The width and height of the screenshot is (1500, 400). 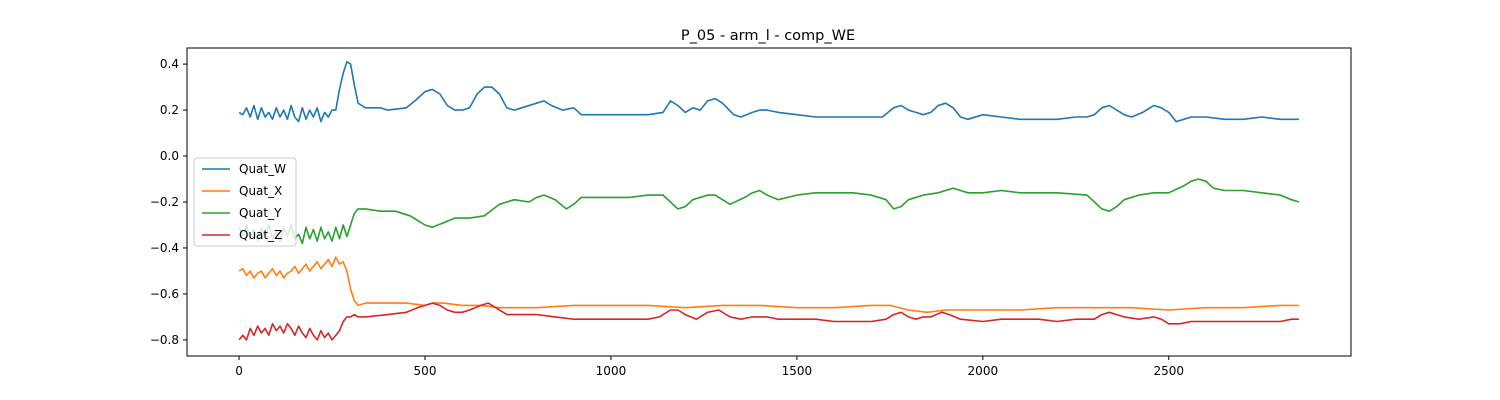 What do you see at coordinates (169, 156) in the screenshot?
I see `y-tick-label: 0.0` at bounding box center [169, 156].